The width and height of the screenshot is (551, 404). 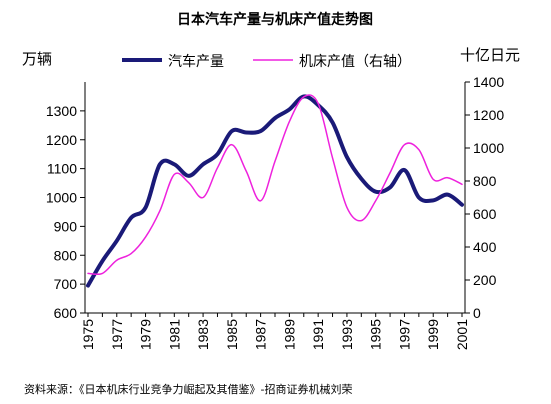 I want to click on right-tick-label: 400, so click(x=485, y=247).